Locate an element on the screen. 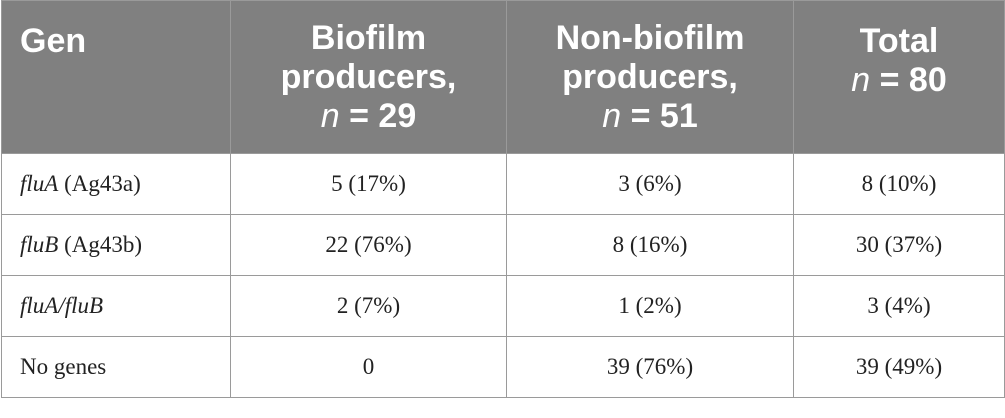 The width and height of the screenshot is (1005, 418). gene-name-italic: fluA/fluB is located at coordinates (62, 305).